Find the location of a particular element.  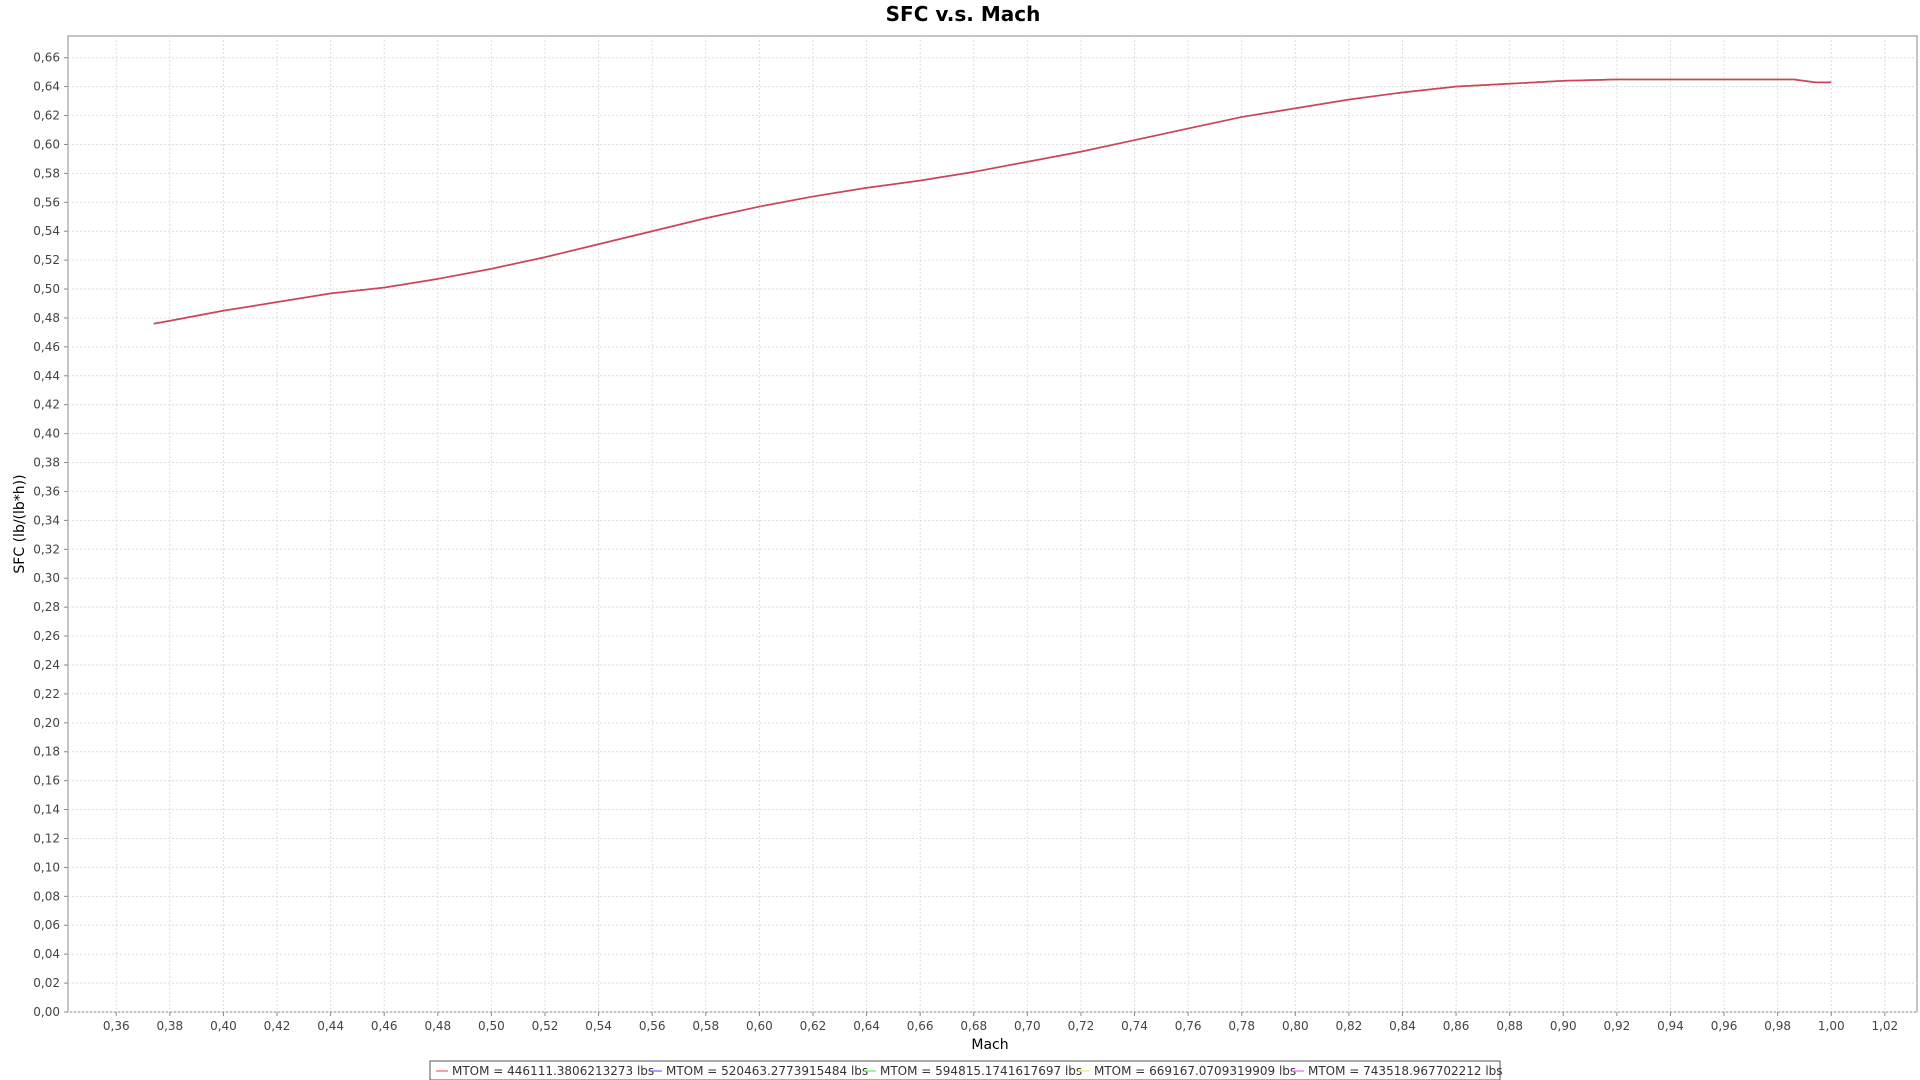

x-tick-label: 0,62 is located at coordinates (813, 1026).